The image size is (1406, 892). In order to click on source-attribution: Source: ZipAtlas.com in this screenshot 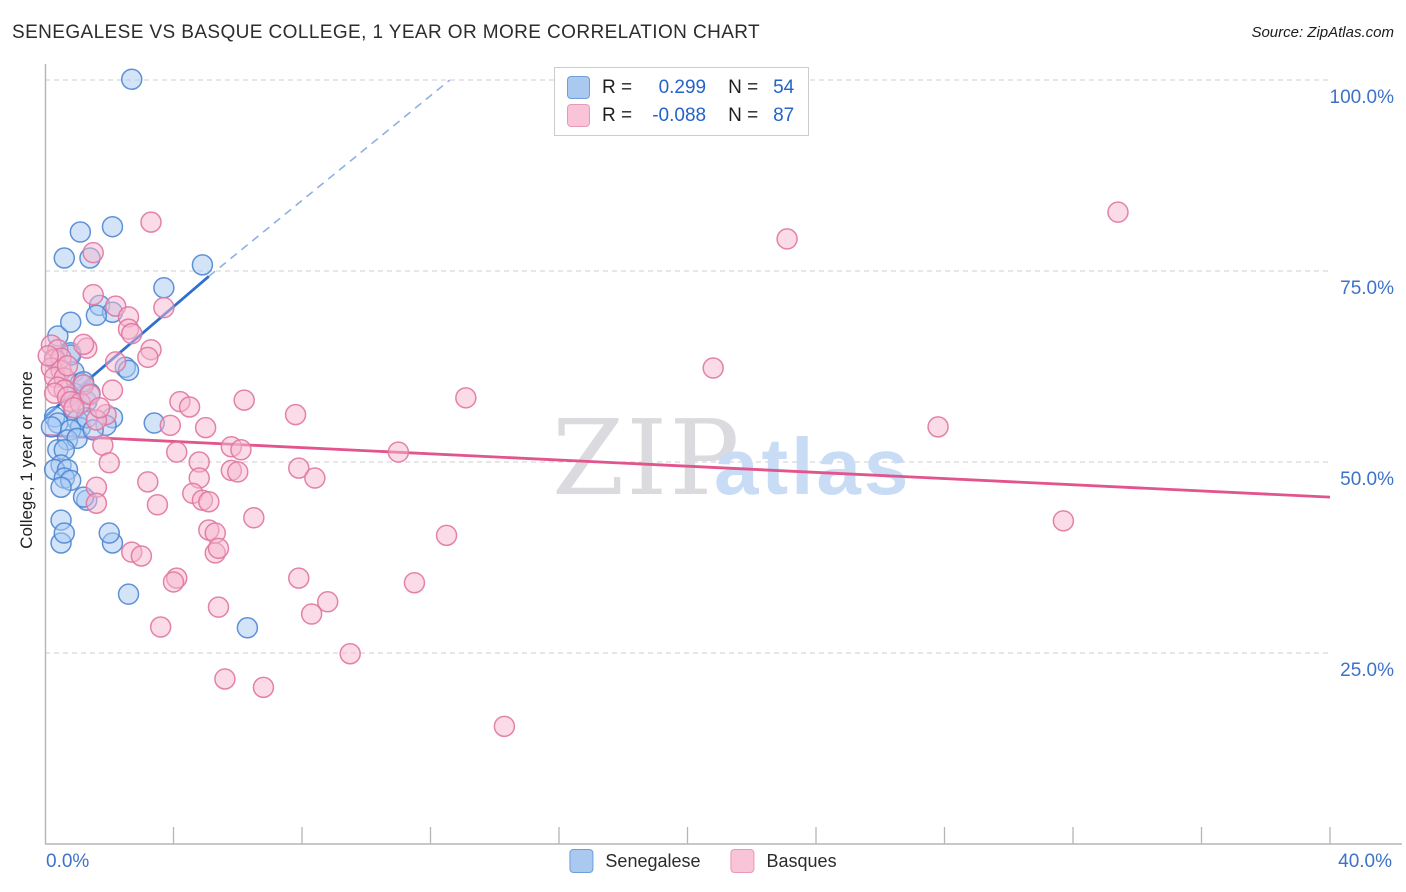, I will do `click(1322, 32)`.